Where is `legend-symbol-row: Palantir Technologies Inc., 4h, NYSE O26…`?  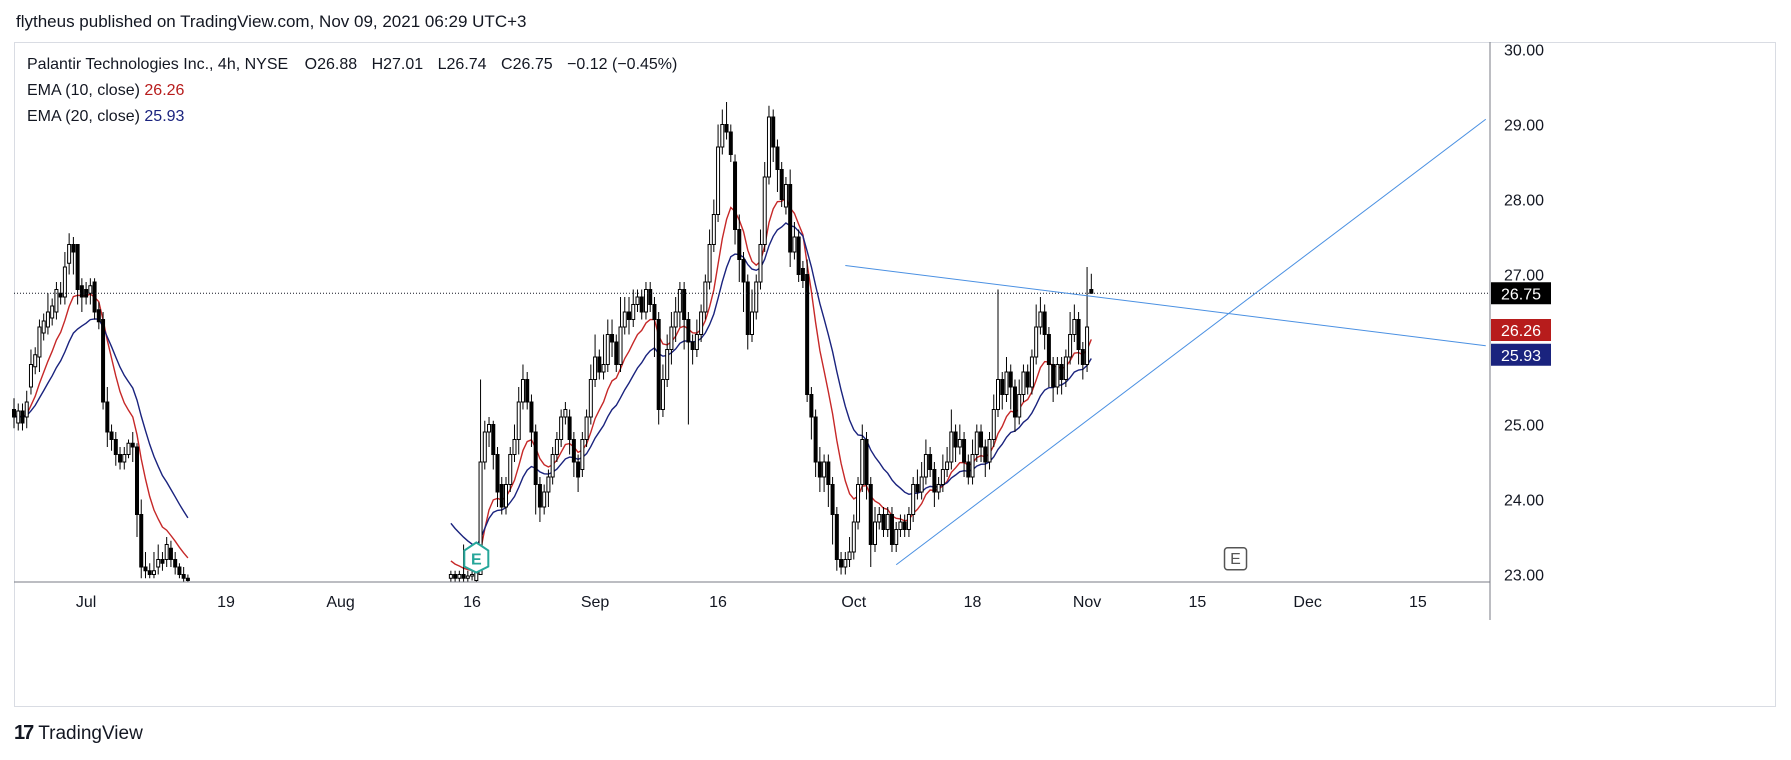 legend-symbol-row: Palantir Technologies Inc., 4h, NYSE O26… is located at coordinates (357, 65).